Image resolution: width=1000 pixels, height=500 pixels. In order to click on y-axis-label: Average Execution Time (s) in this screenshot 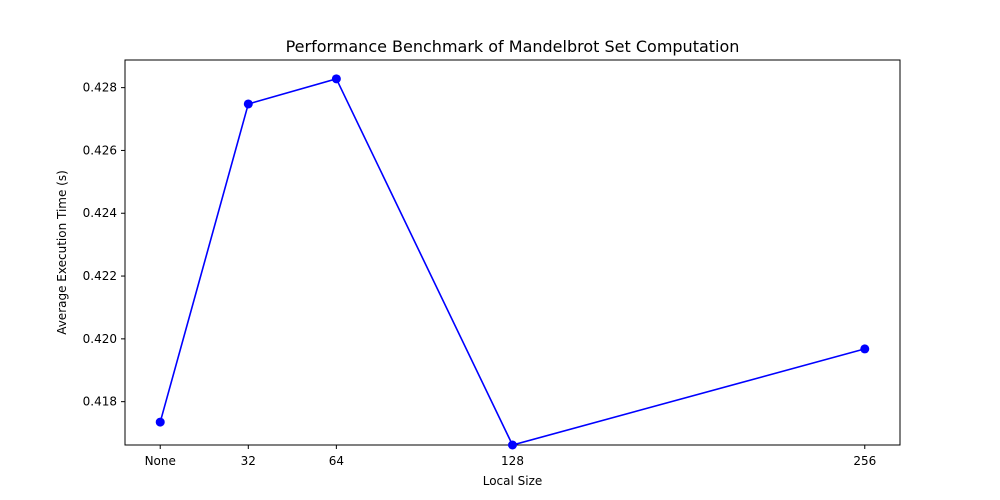, I will do `click(62, 252)`.